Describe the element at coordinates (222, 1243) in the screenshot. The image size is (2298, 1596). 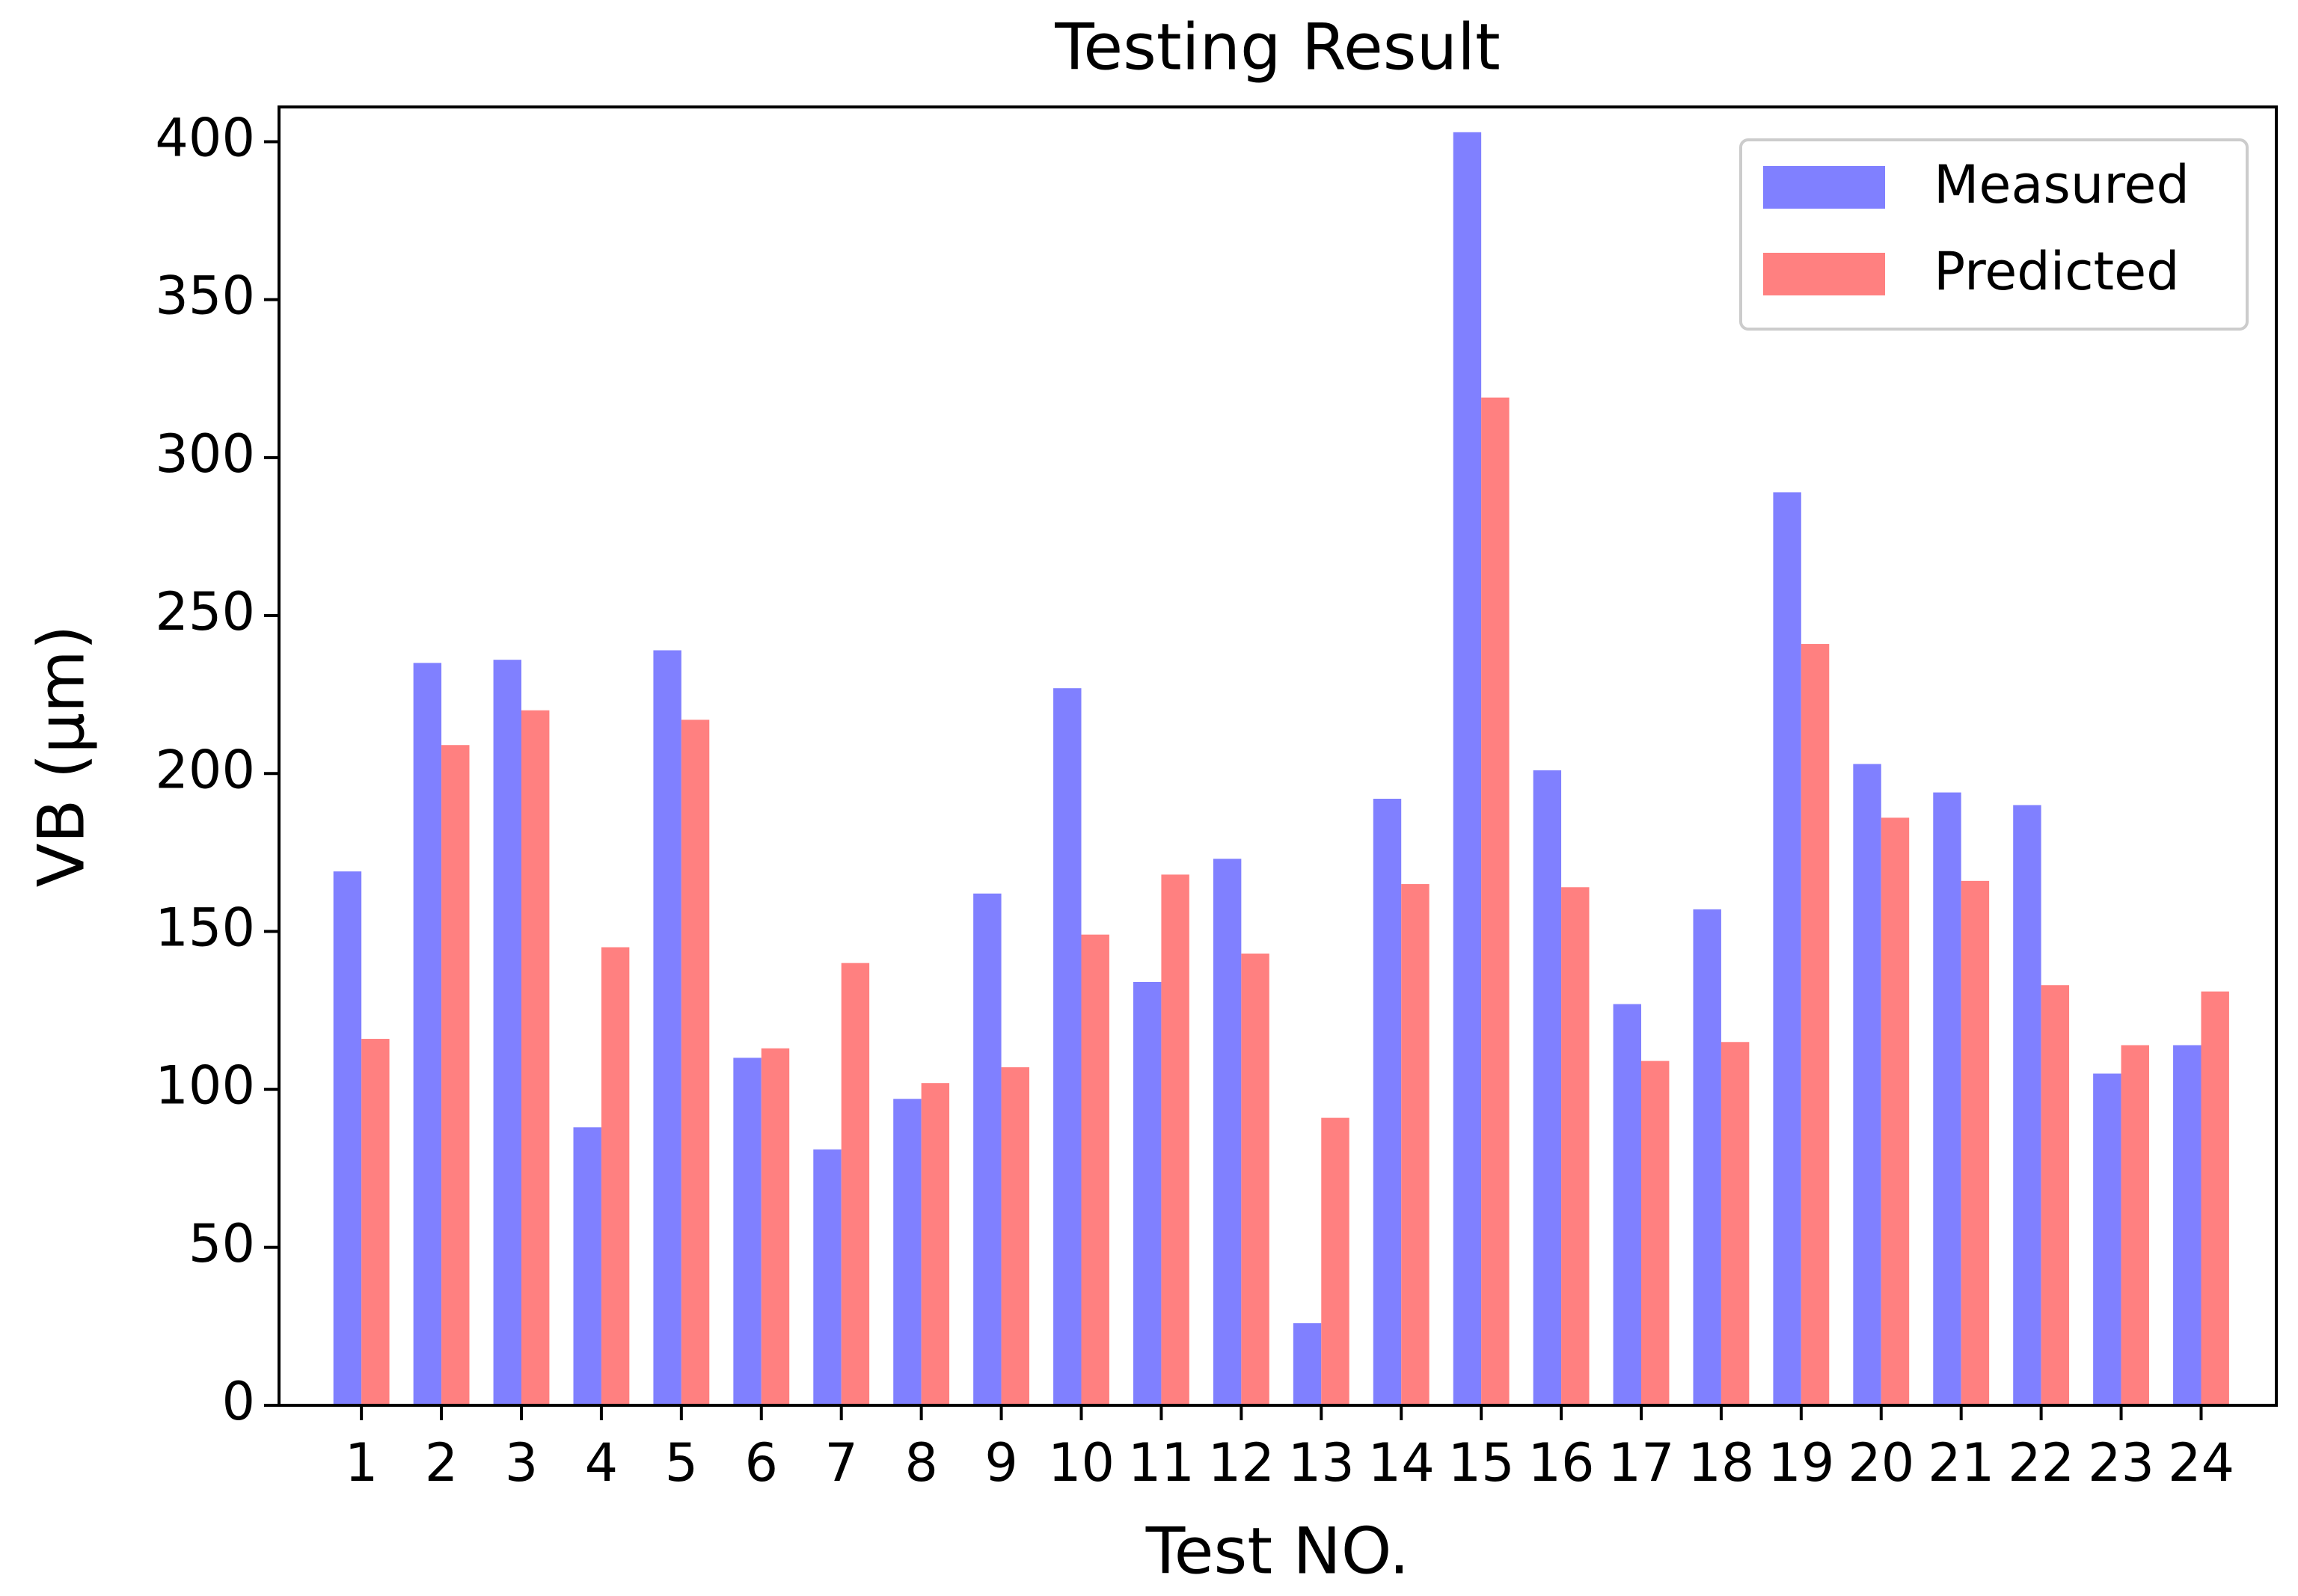
I see `y-tick-label: 50` at that location.